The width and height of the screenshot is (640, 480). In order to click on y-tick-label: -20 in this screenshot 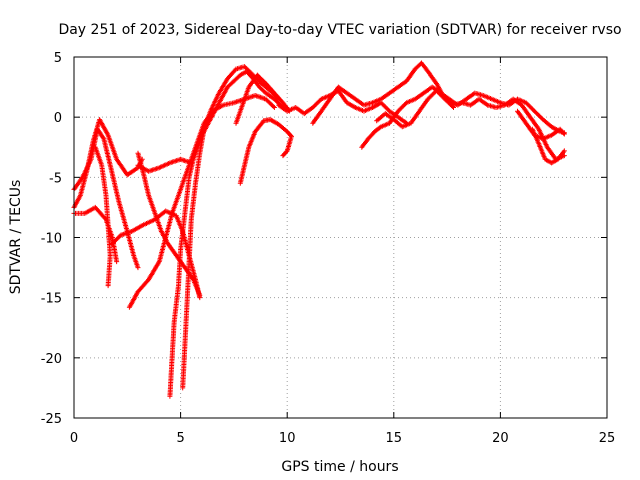, I will do `click(51, 359)`.